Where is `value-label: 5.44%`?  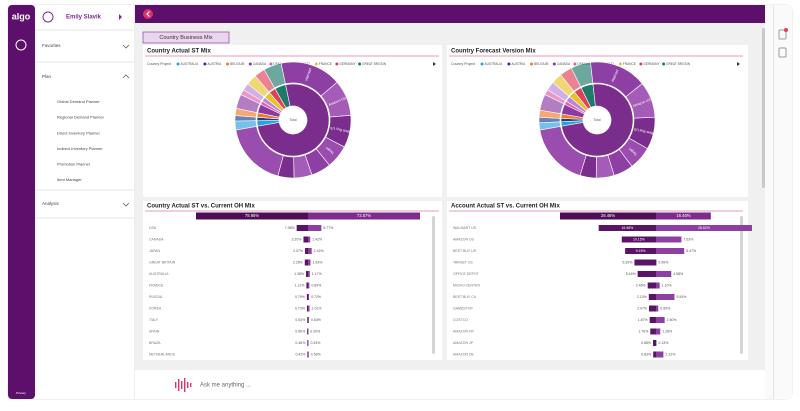
value-label: 5.44% is located at coordinates (631, 274).